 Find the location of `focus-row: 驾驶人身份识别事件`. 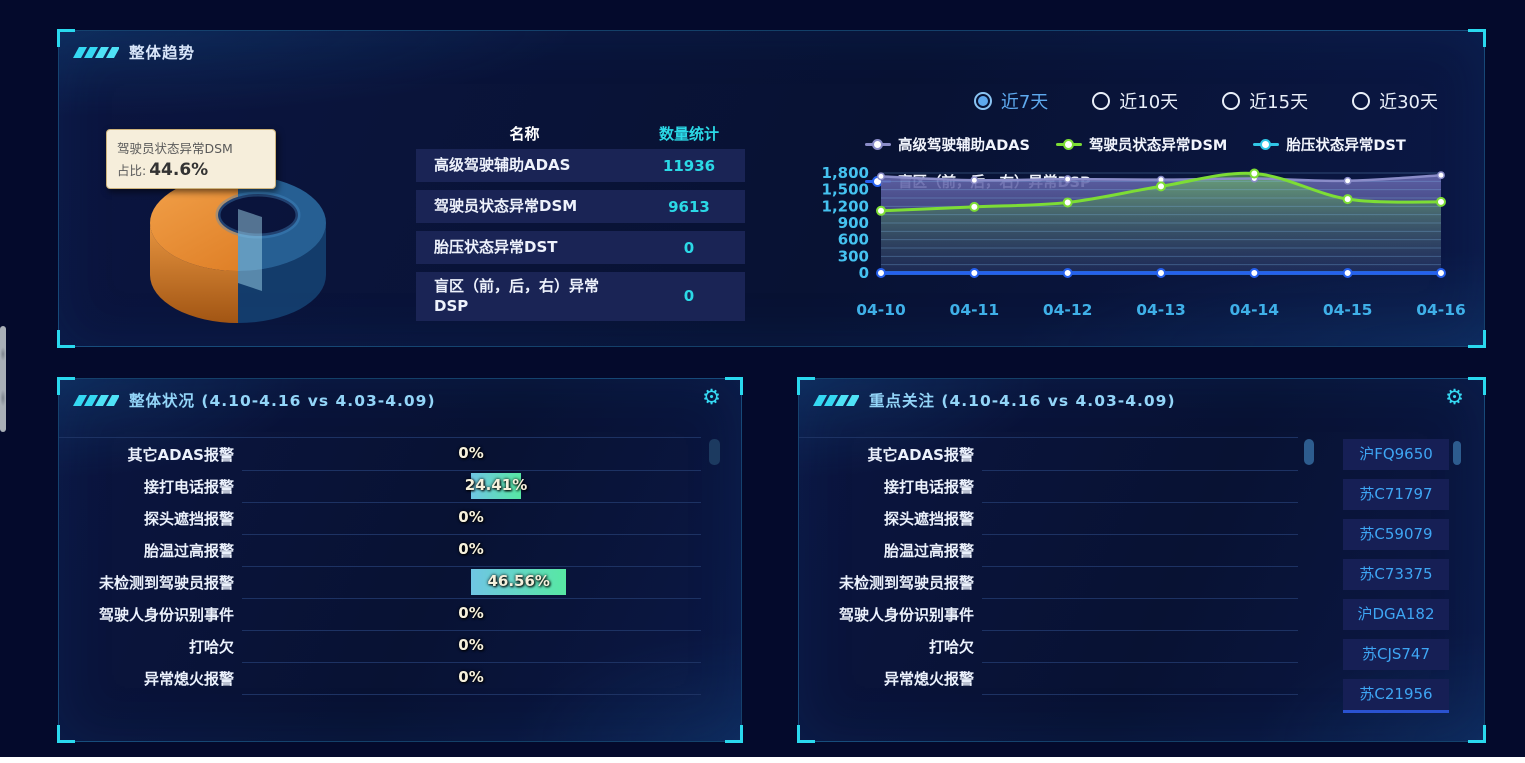

focus-row: 驾驶人身份识别事件 is located at coordinates (1048, 614).